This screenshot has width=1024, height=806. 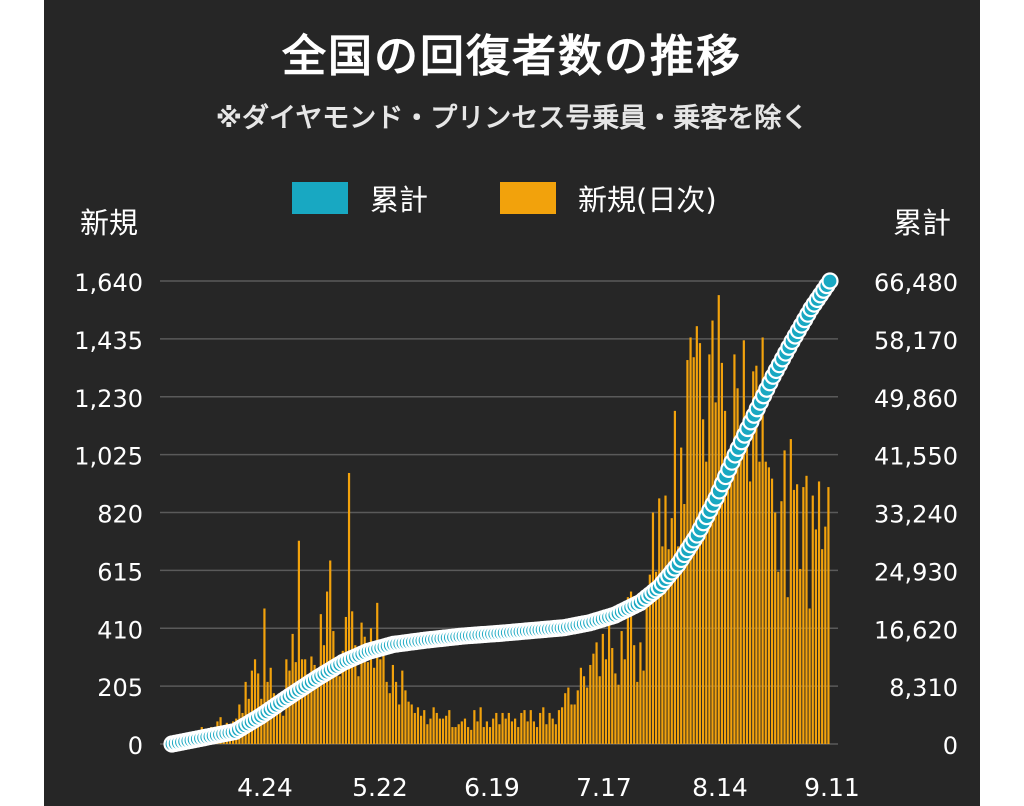 I want to click on legend-swatch-daily, so click(x=528, y=198).